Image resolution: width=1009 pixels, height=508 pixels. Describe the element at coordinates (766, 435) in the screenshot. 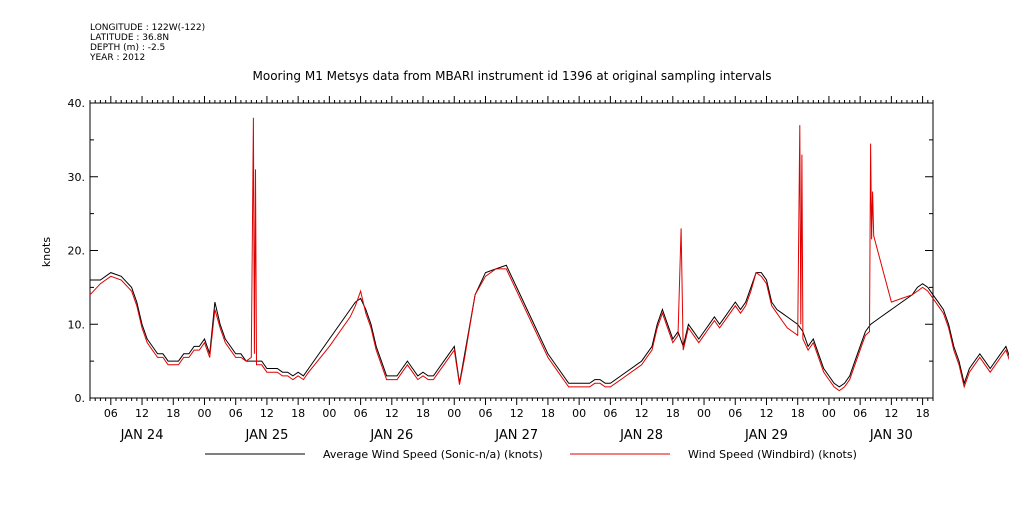

I see `x-day-label: JAN 29` at that location.